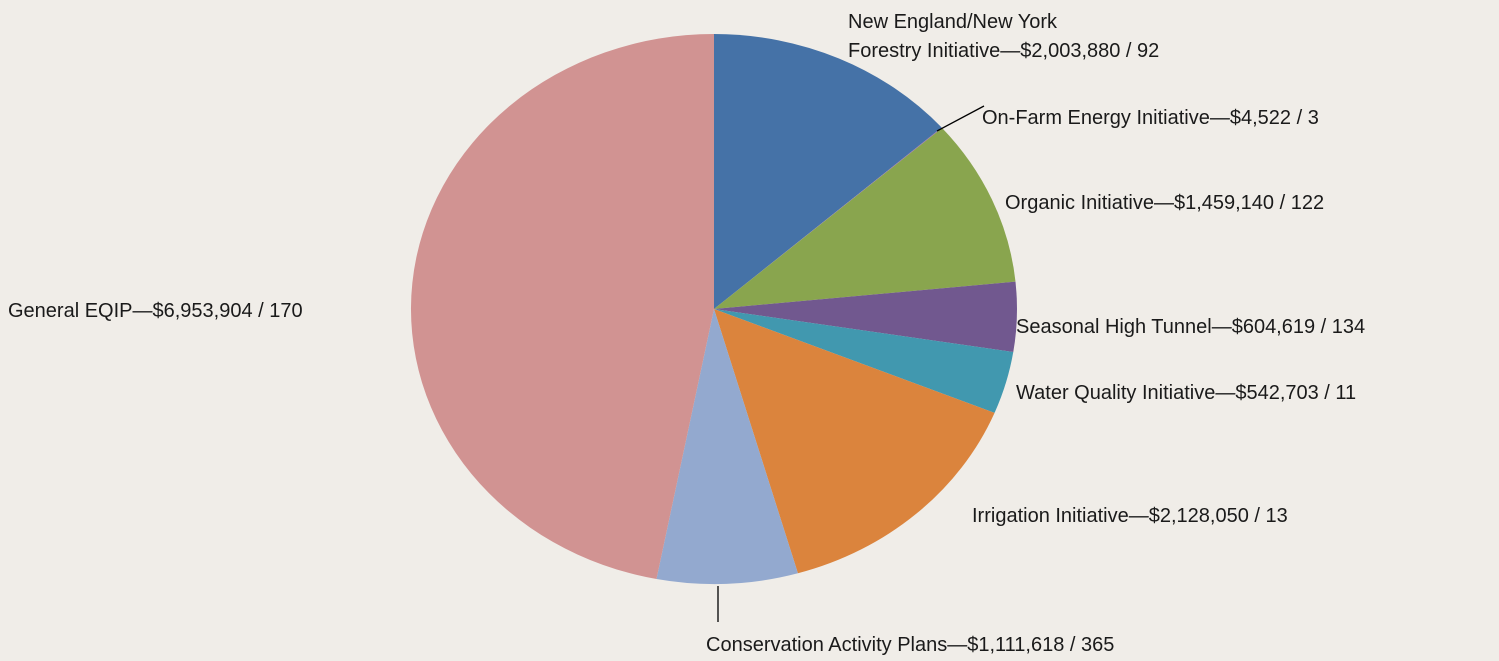 The height and width of the screenshot is (661, 1499). I want to click on slice-label-line: Forestry Initiative—$2,003,880 / 92, so click(1003, 51).